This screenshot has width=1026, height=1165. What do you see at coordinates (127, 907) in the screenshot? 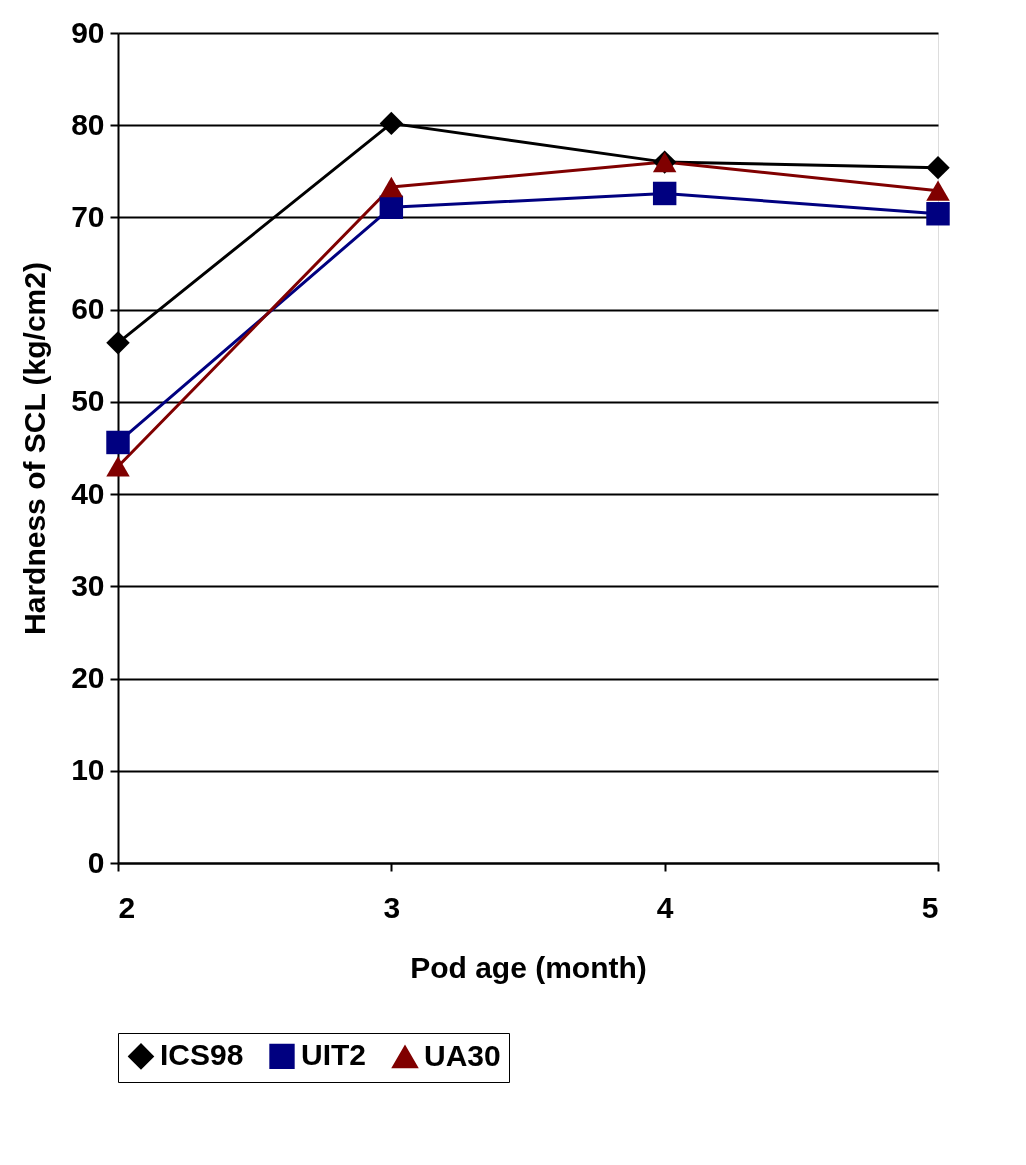
I see `x-tick-label: 2` at bounding box center [127, 907].